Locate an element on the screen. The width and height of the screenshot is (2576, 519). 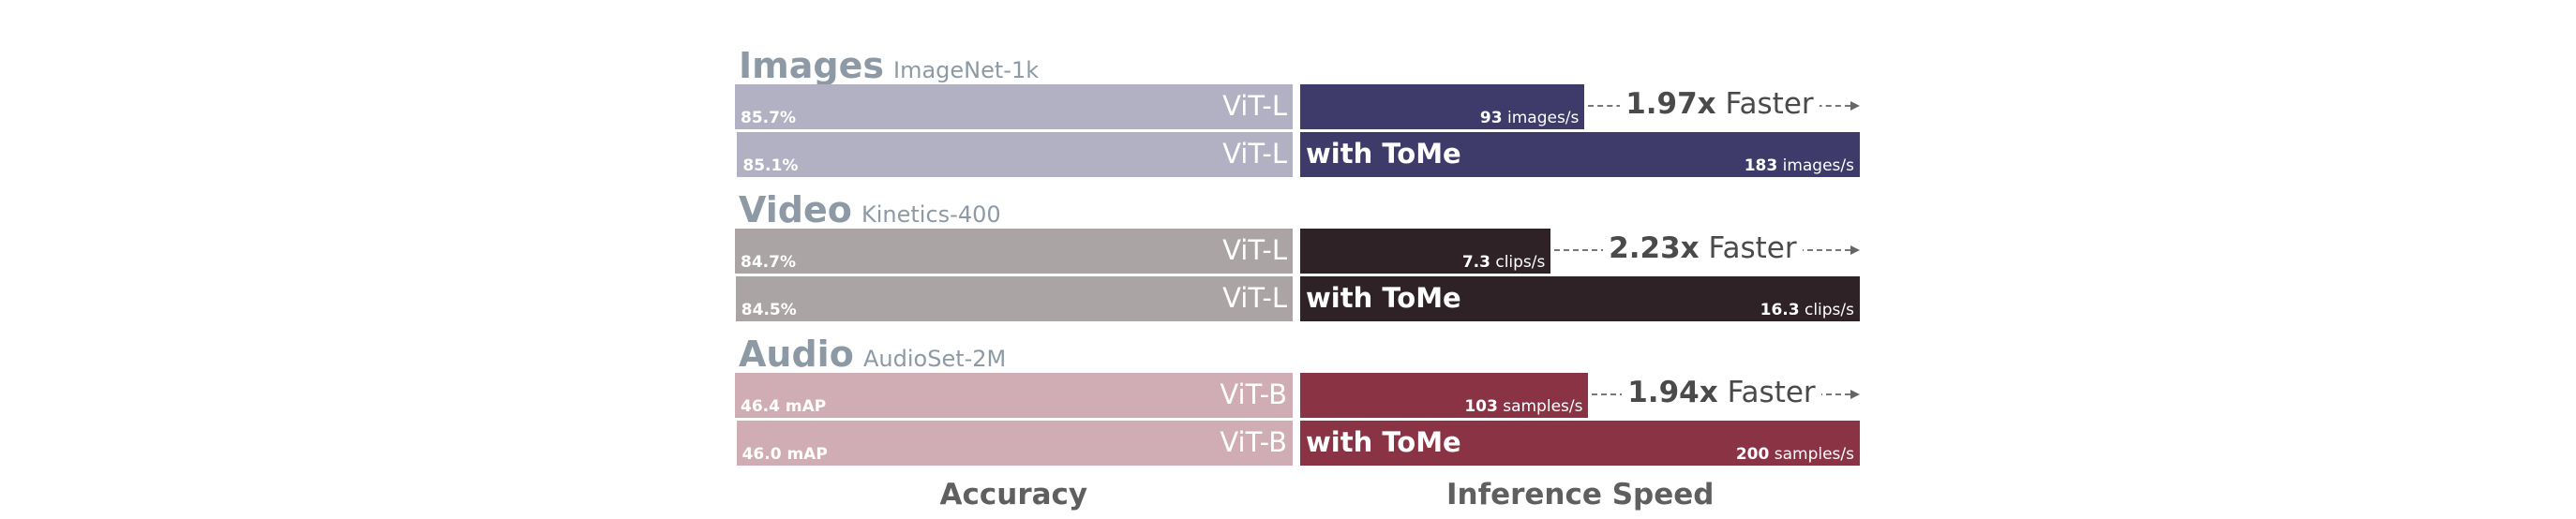
speedup-label: 1.97x Faster is located at coordinates (1720, 104).